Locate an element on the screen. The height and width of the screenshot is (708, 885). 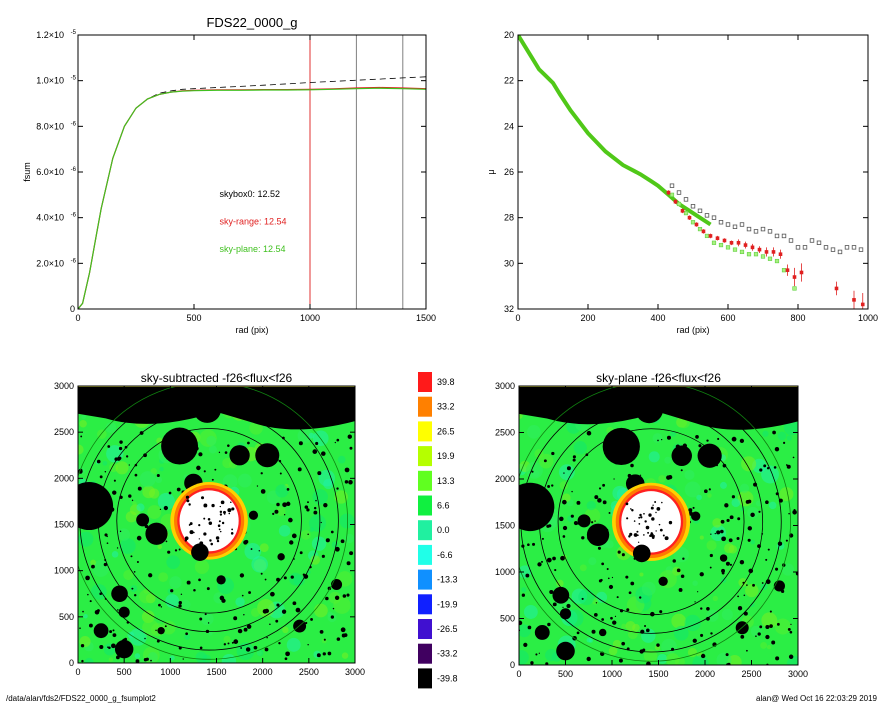
aperture-circle-outer is located at coordinates (213, 523).